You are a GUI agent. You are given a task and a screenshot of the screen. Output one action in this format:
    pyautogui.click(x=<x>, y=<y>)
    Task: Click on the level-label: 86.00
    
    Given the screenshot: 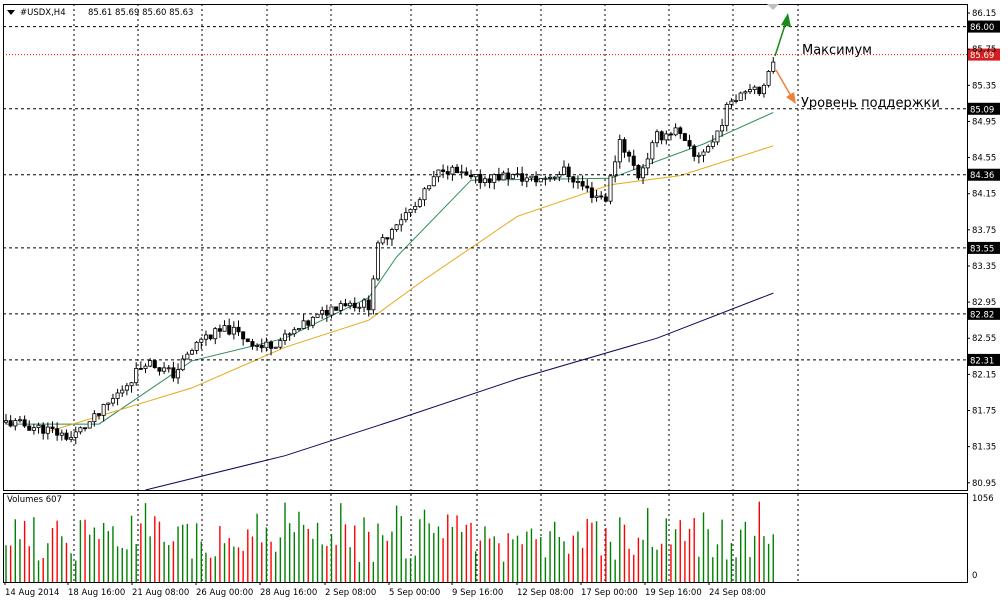 What is the action you would take?
    pyautogui.click(x=982, y=28)
    